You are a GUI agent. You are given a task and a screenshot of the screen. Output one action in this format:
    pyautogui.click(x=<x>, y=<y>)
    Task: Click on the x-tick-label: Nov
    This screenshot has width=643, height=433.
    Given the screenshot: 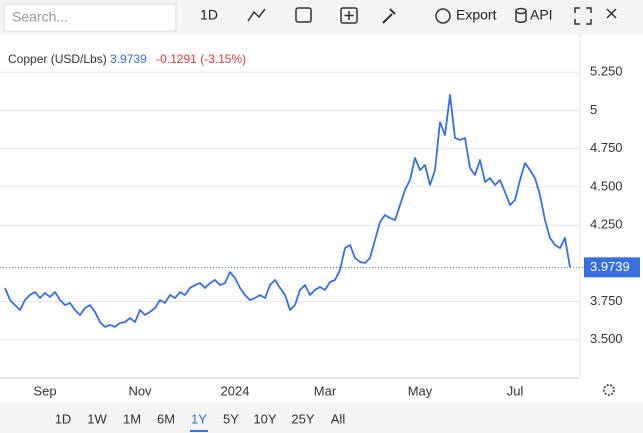 What is the action you would take?
    pyautogui.click(x=140, y=390)
    